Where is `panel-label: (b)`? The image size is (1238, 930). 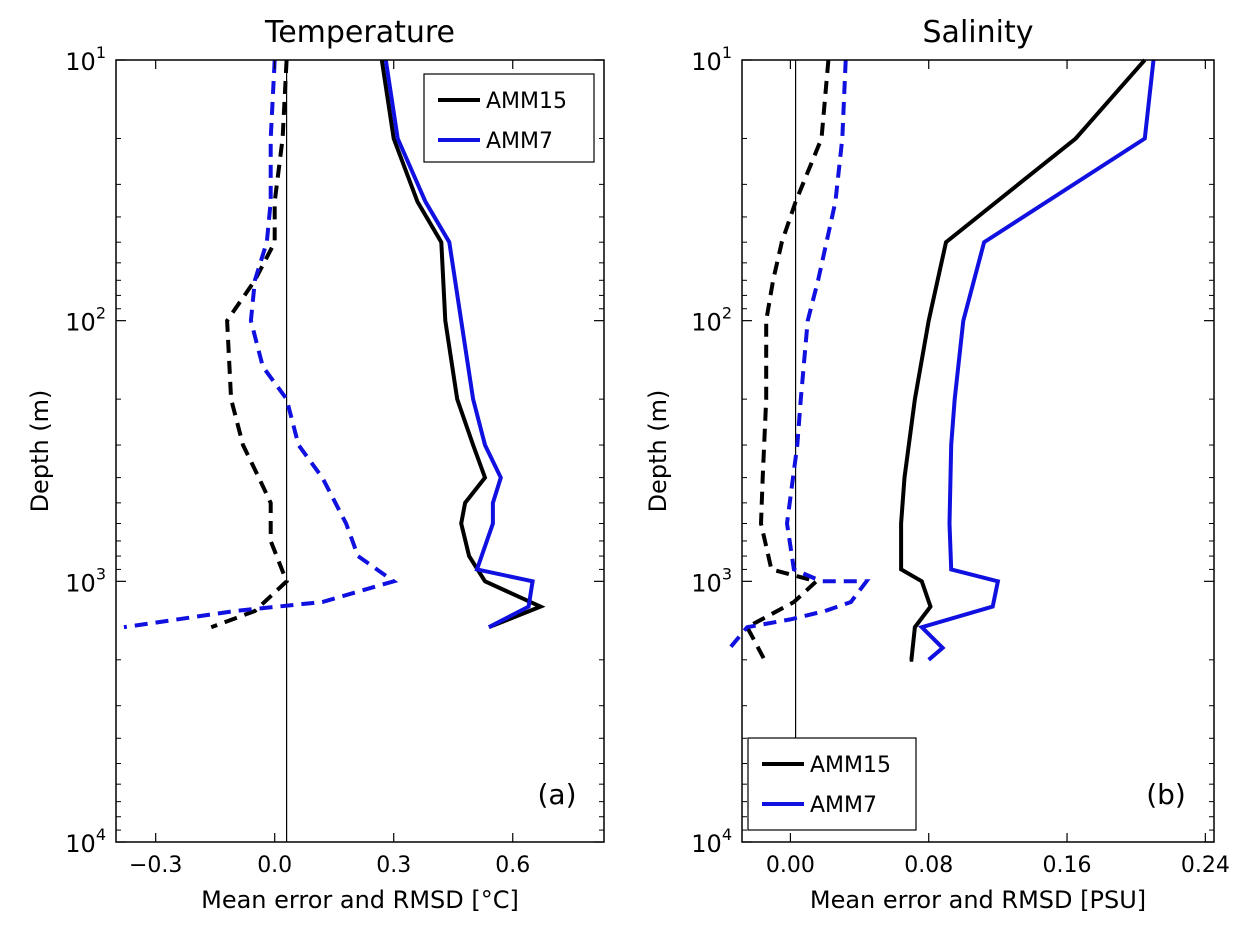 panel-label: (b) is located at coordinates (1166, 794).